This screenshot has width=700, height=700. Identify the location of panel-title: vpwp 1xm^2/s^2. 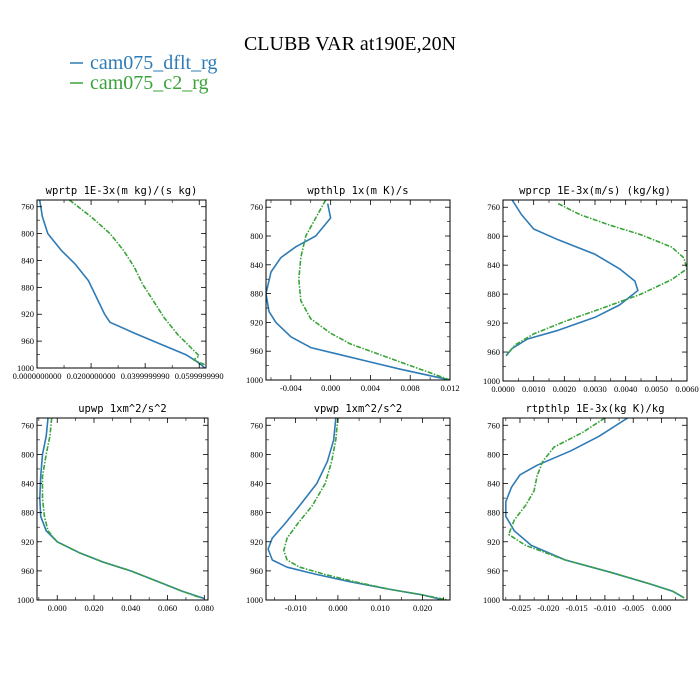
(358, 409).